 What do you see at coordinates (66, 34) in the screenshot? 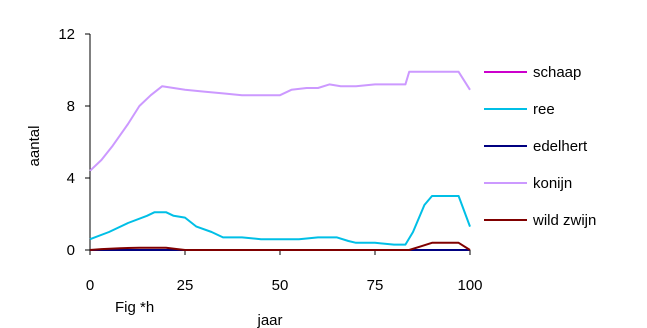
I see `y-tick-label: 12` at bounding box center [66, 34].